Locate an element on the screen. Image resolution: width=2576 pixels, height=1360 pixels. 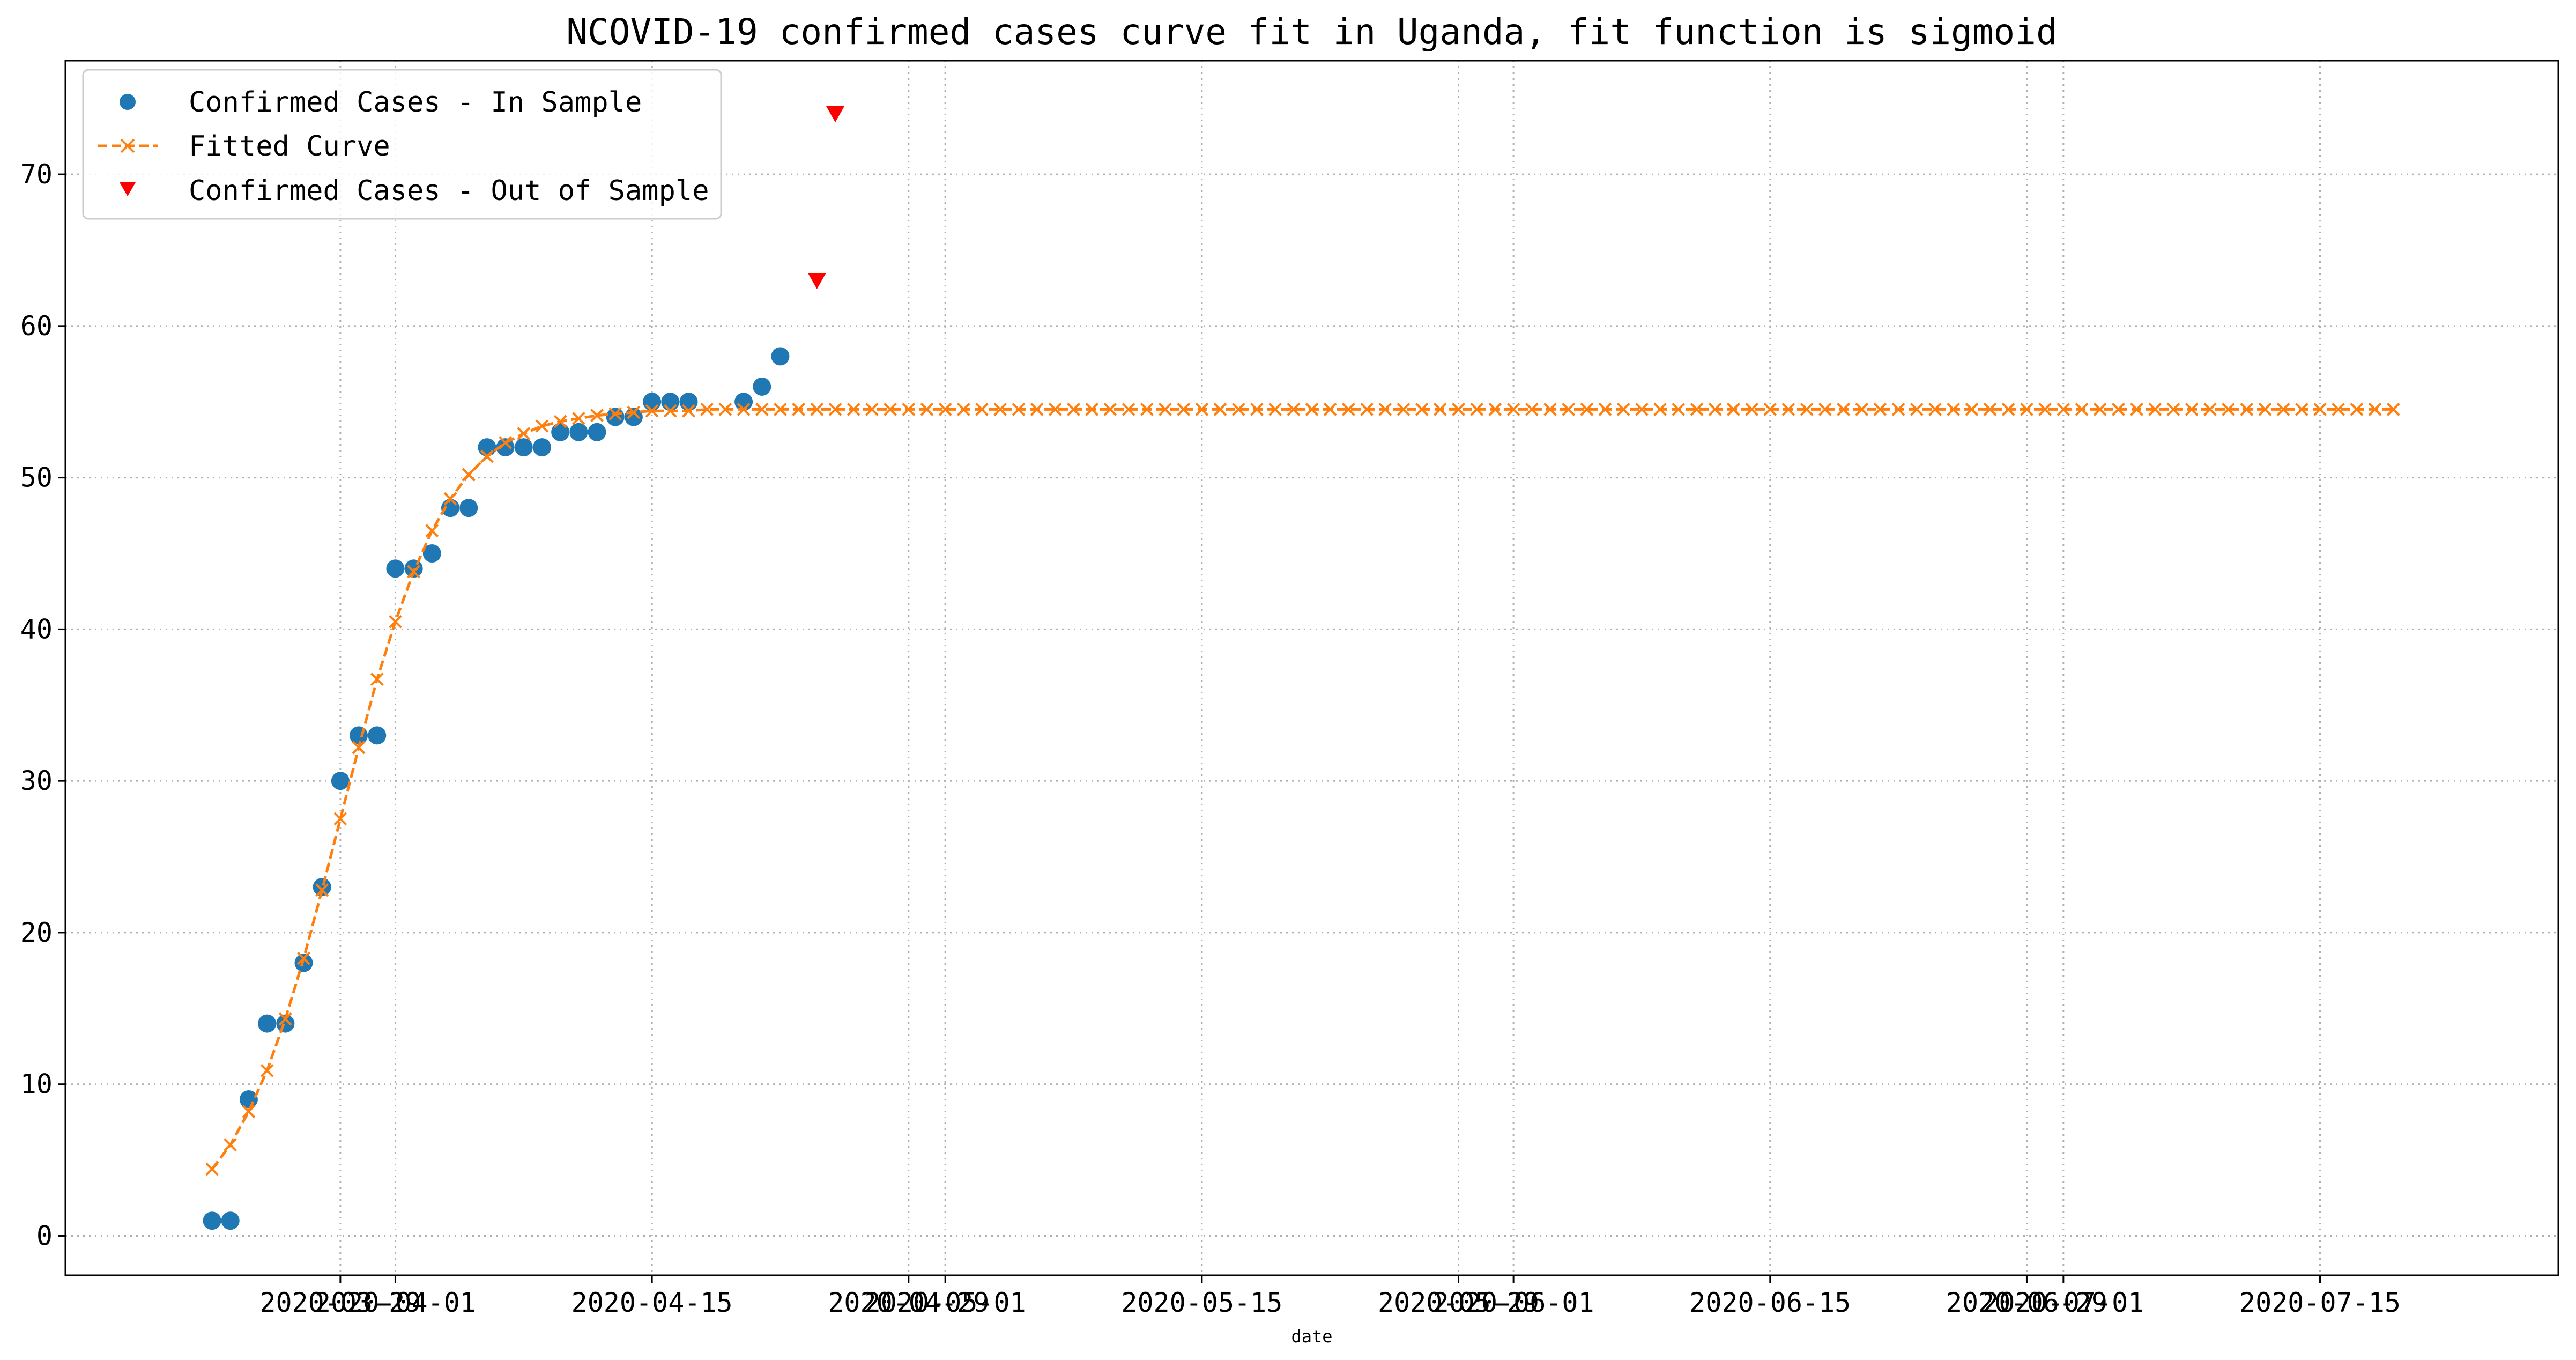
x-tick-label: 2020-07-01 is located at coordinates (2063, 1302).